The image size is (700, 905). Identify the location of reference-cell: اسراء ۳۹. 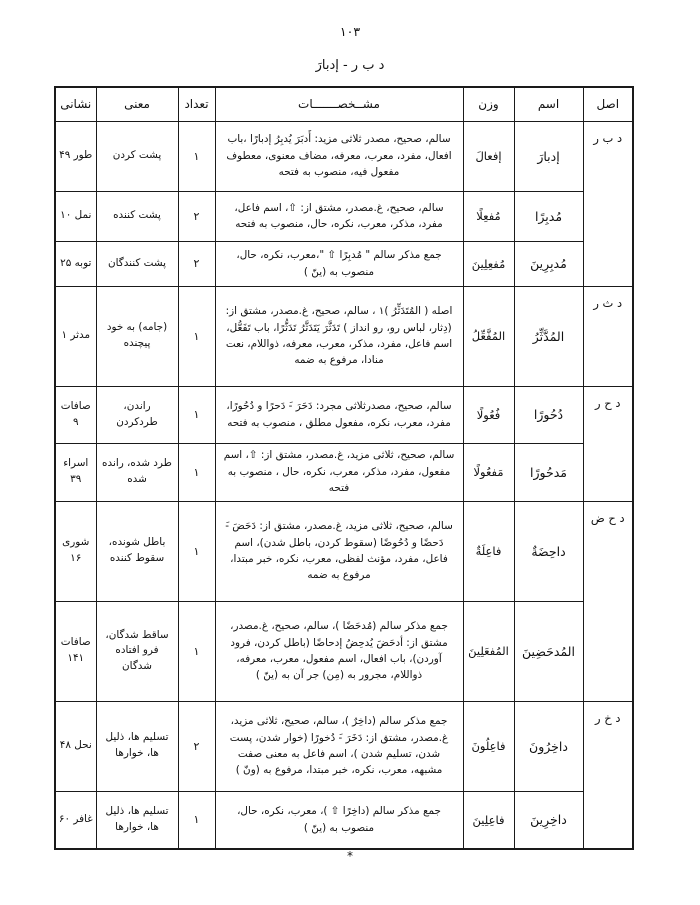
(75, 472).